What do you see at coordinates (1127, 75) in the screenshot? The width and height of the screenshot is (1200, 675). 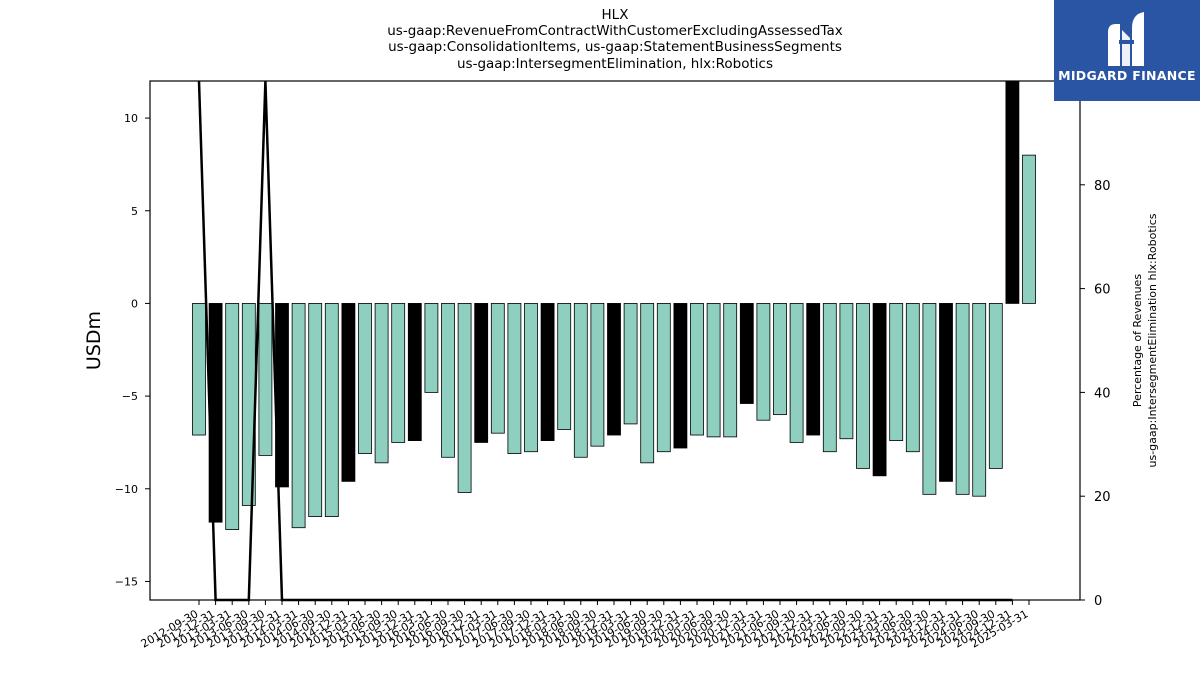 I see `logo-text: MIDGARD FINANCE` at bounding box center [1127, 75].